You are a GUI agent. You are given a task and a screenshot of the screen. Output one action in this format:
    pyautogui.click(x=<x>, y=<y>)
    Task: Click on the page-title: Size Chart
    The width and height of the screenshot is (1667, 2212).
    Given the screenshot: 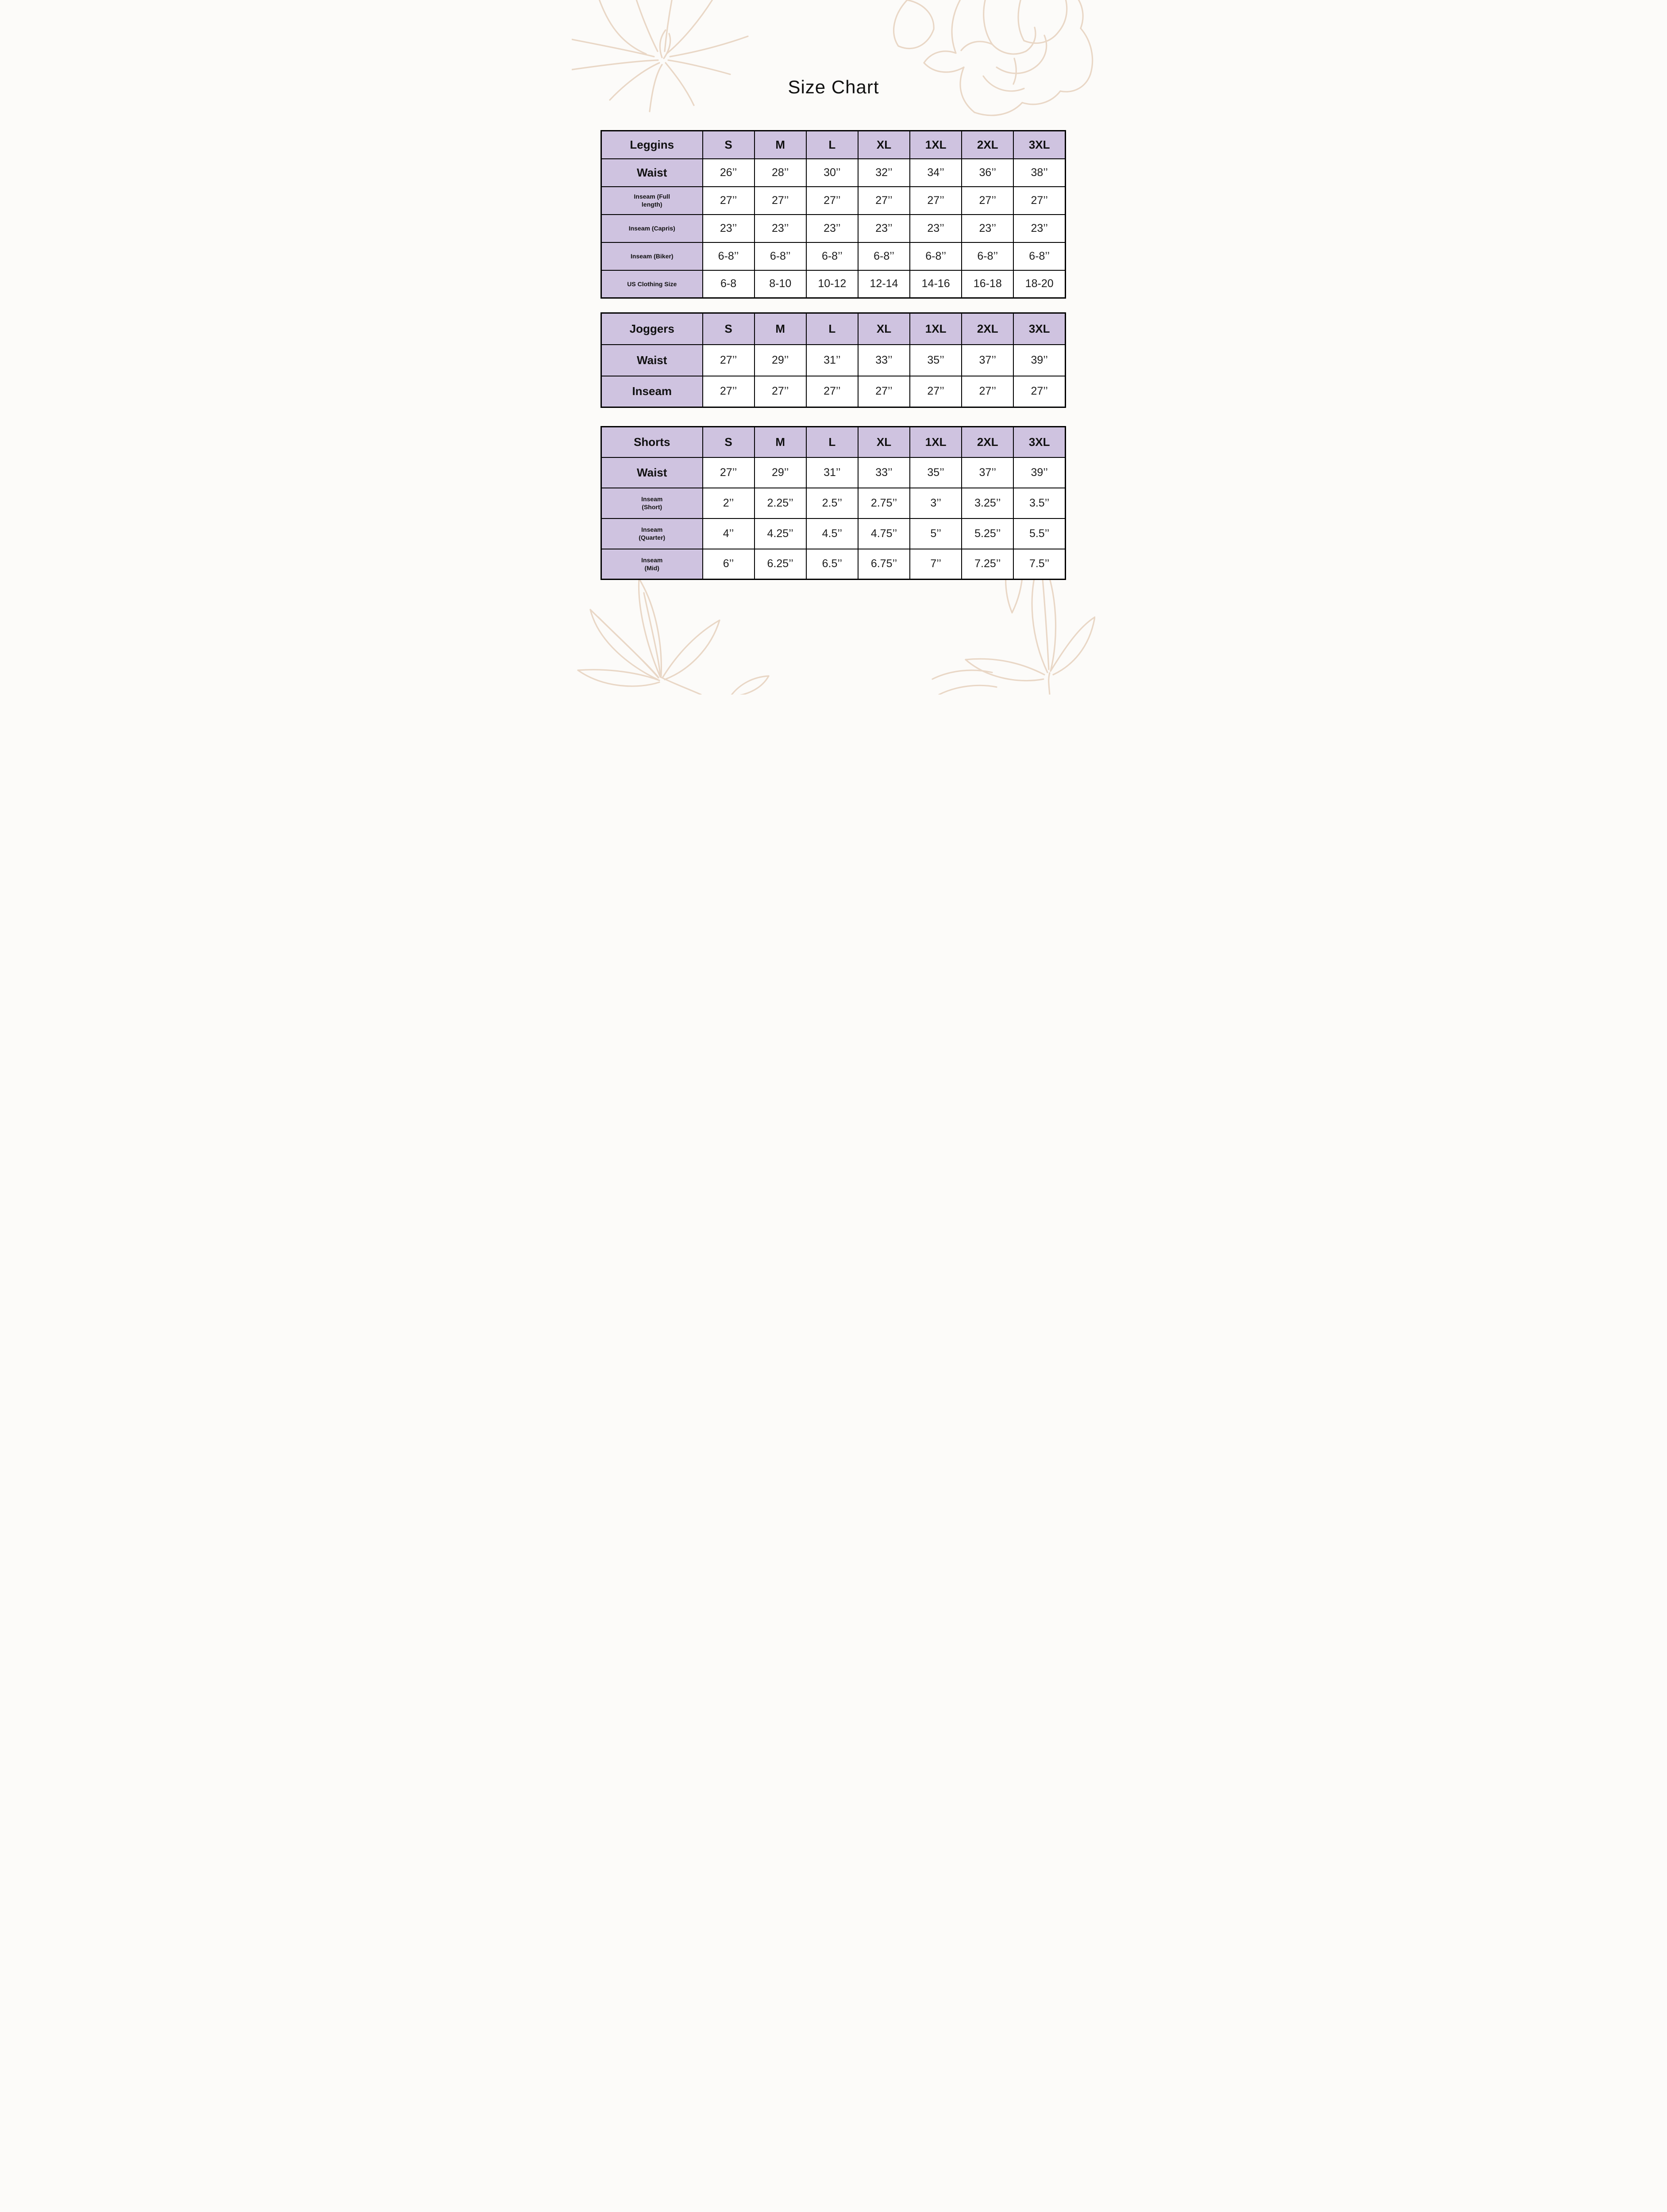 What is the action you would take?
    pyautogui.click(x=833, y=87)
    